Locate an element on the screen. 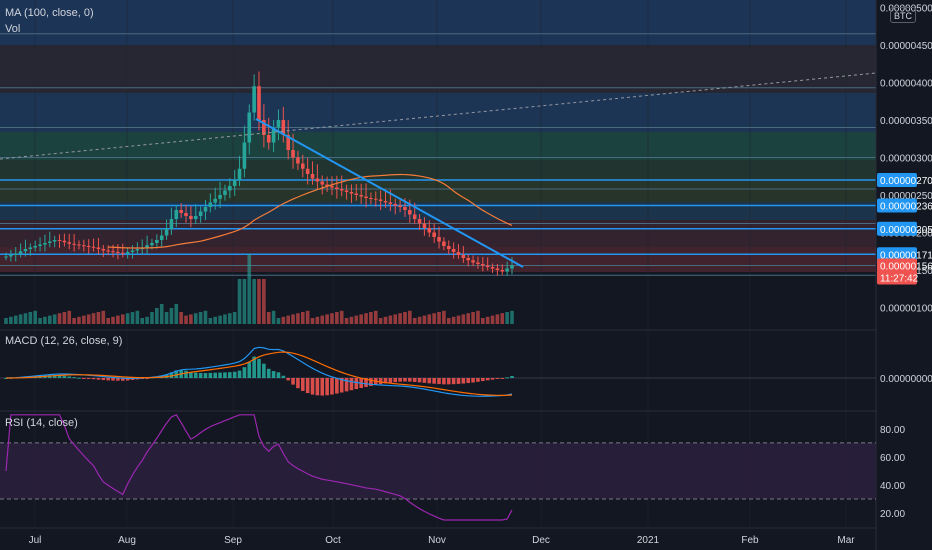  volume-bars is located at coordinates (259, 289).